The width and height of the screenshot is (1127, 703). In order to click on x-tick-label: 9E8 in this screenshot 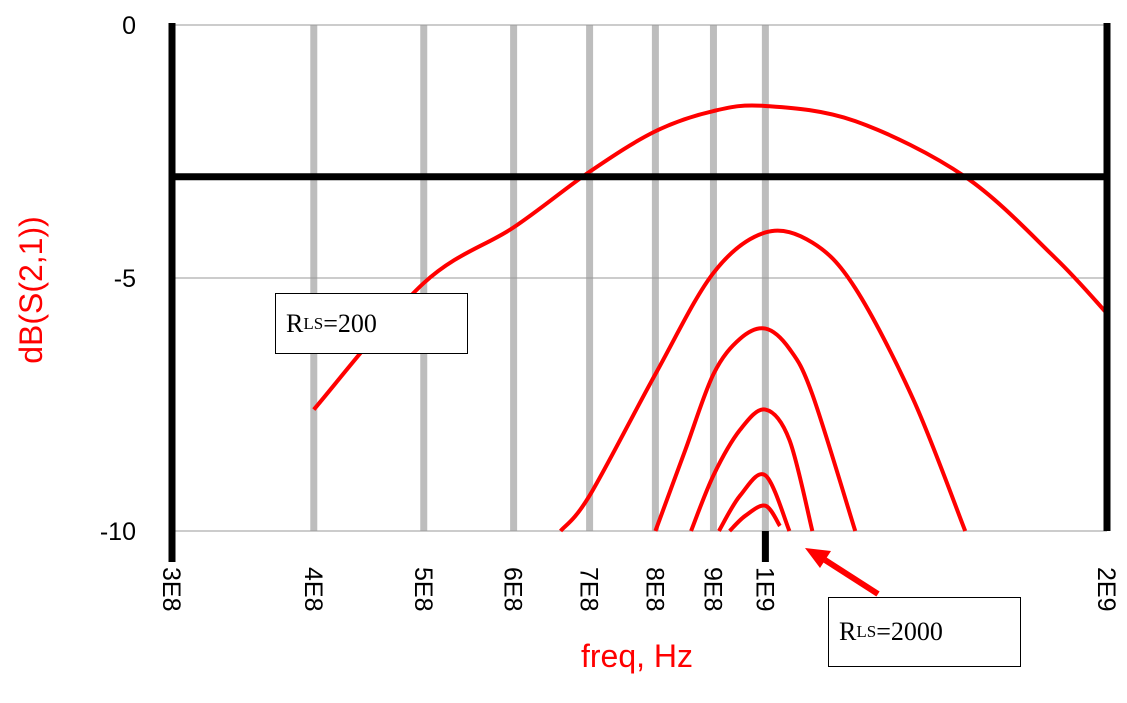, I will do `click(712, 589)`.